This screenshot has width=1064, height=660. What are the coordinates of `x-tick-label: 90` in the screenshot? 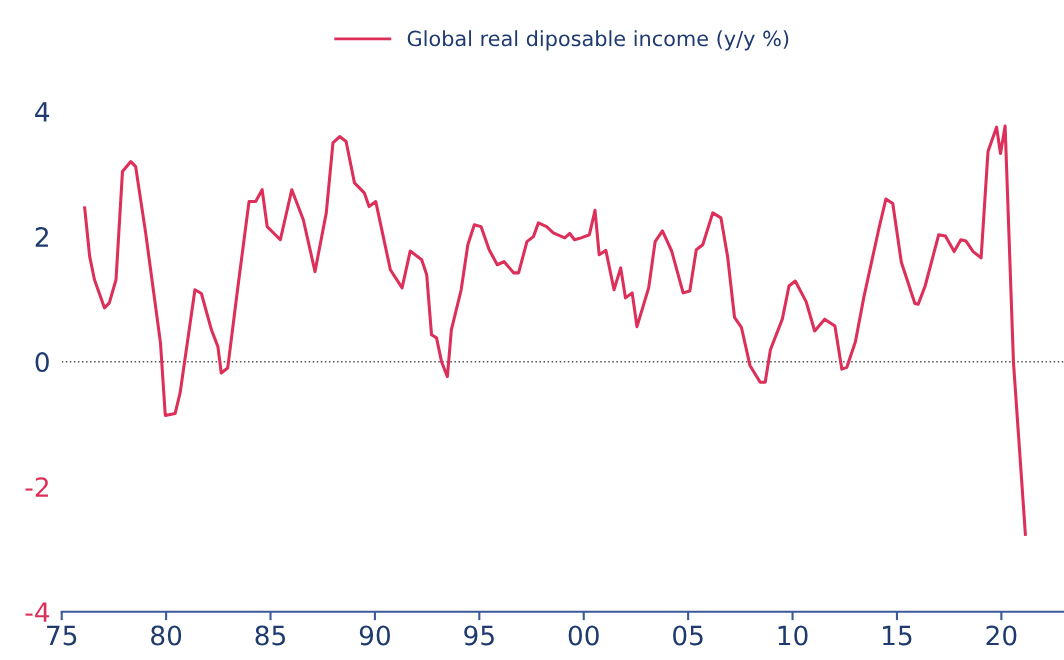 It's located at (374, 635).